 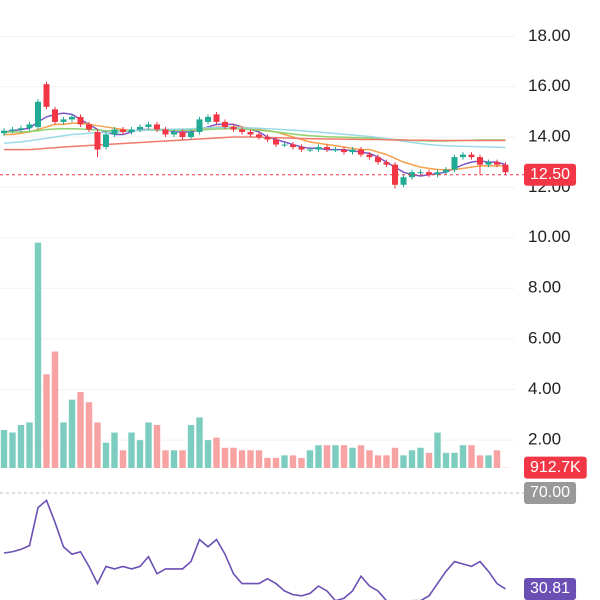 What do you see at coordinates (544, 287) in the screenshot?
I see `y-tick-label: 8.00` at bounding box center [544, 287].